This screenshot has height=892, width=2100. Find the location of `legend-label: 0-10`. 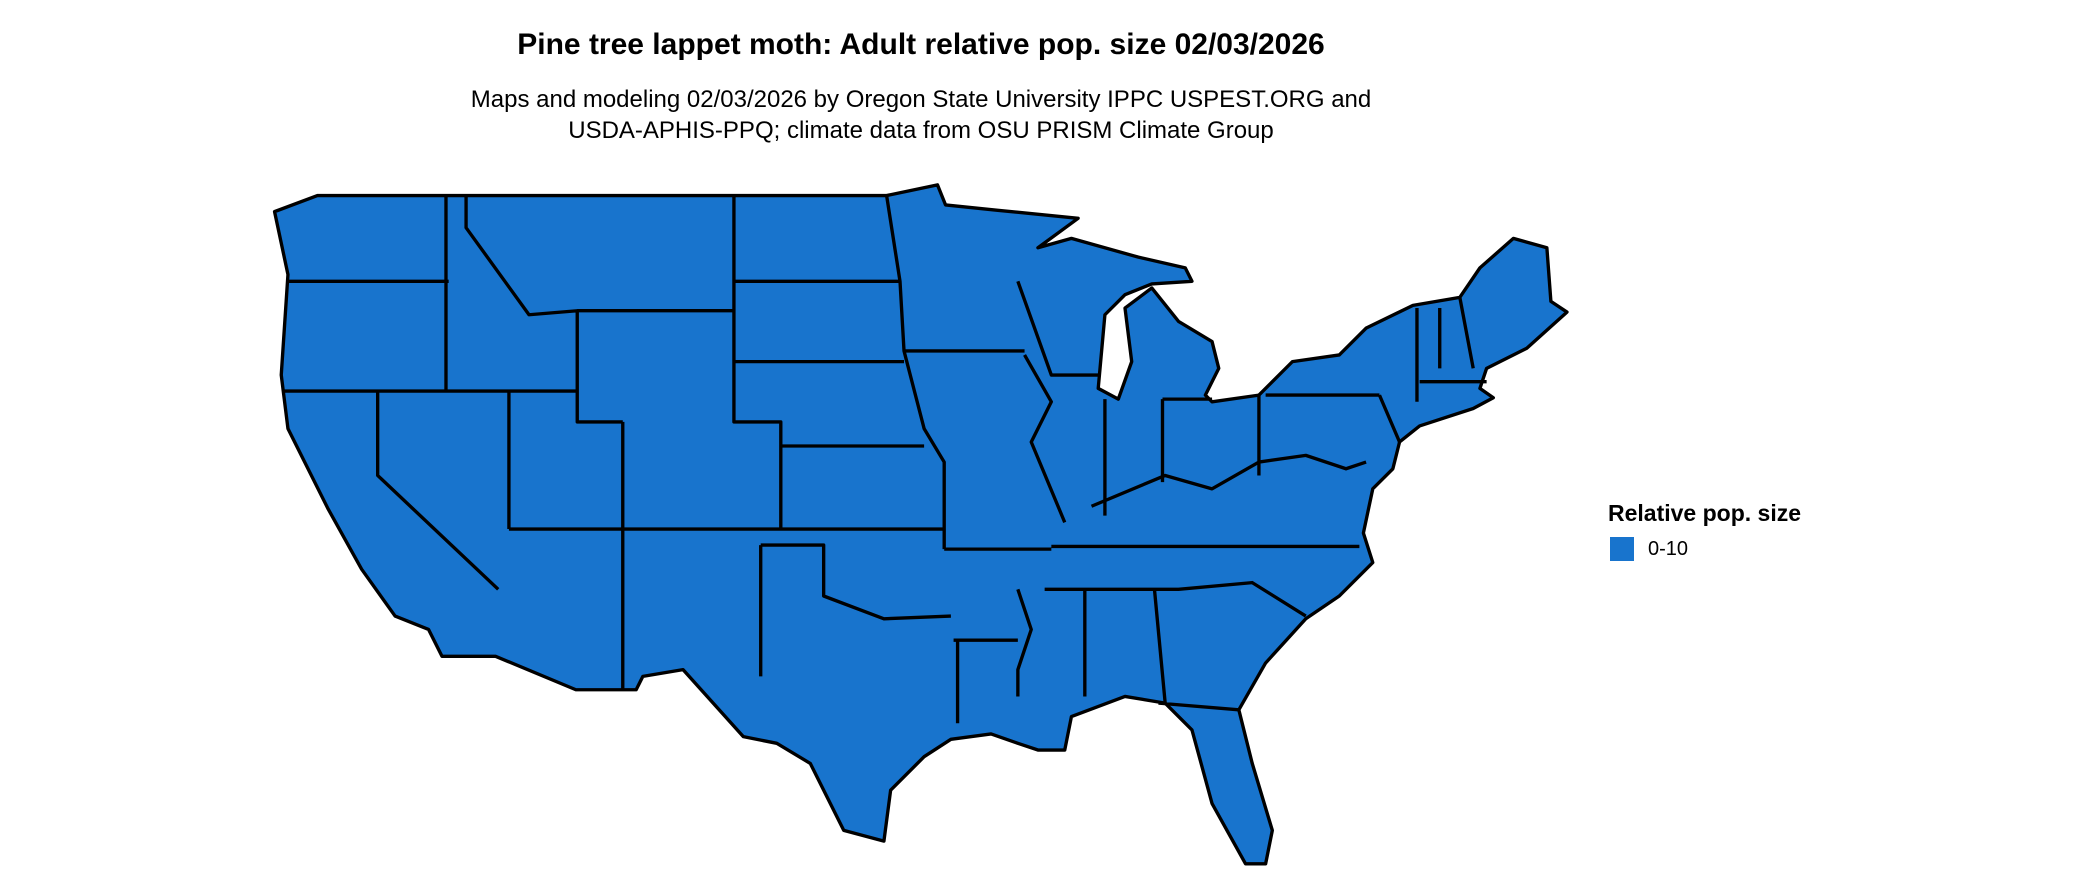

legend-label: 0-10 is located at coordinates (1668, 548).